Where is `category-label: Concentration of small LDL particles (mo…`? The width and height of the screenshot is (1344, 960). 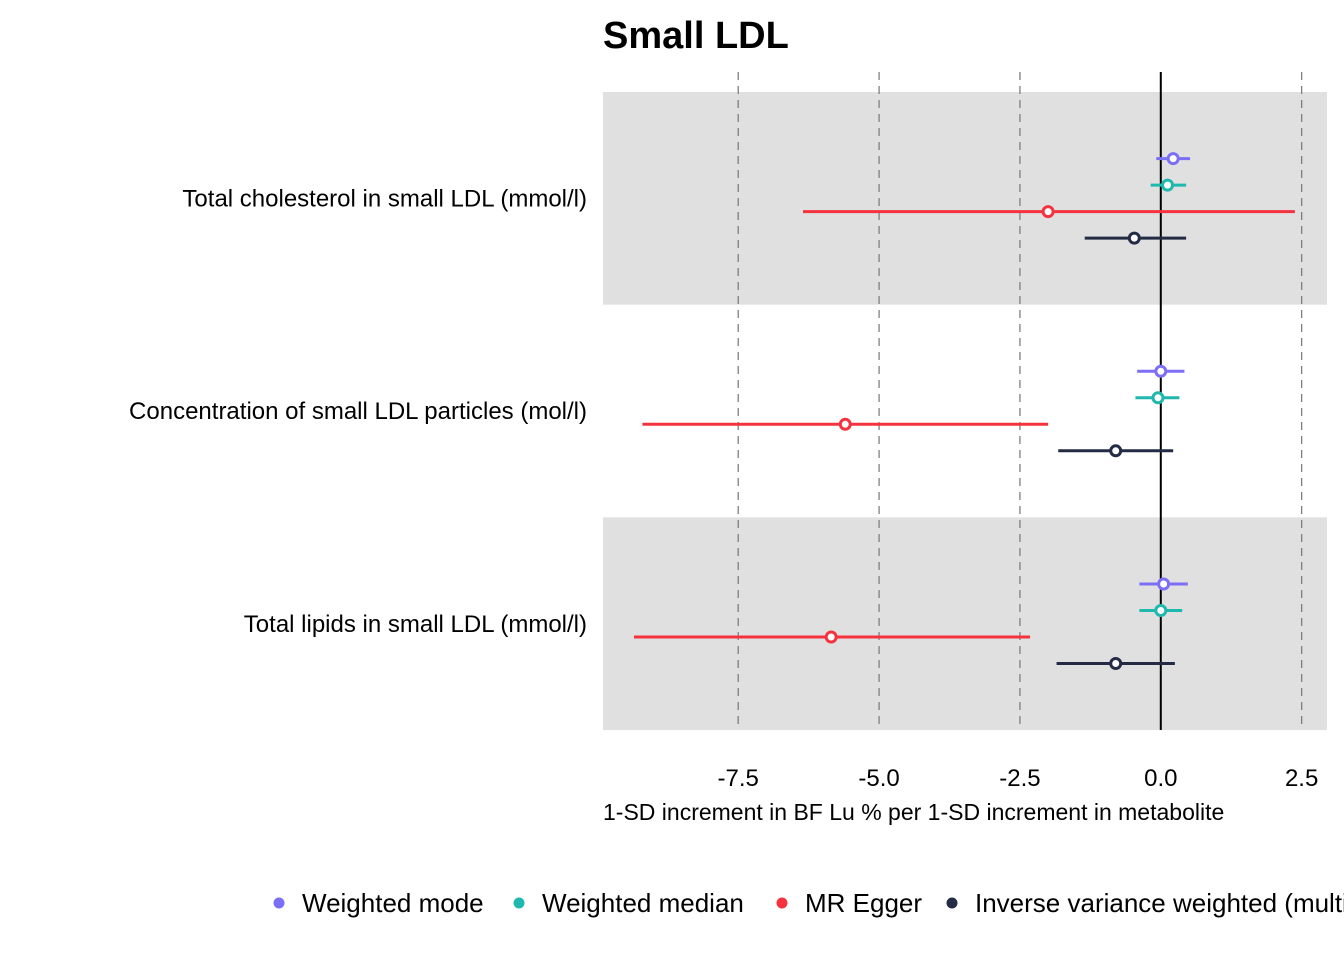 category-label: Concentration of small LDL particles (mo… is located at coordinates (358, 411).